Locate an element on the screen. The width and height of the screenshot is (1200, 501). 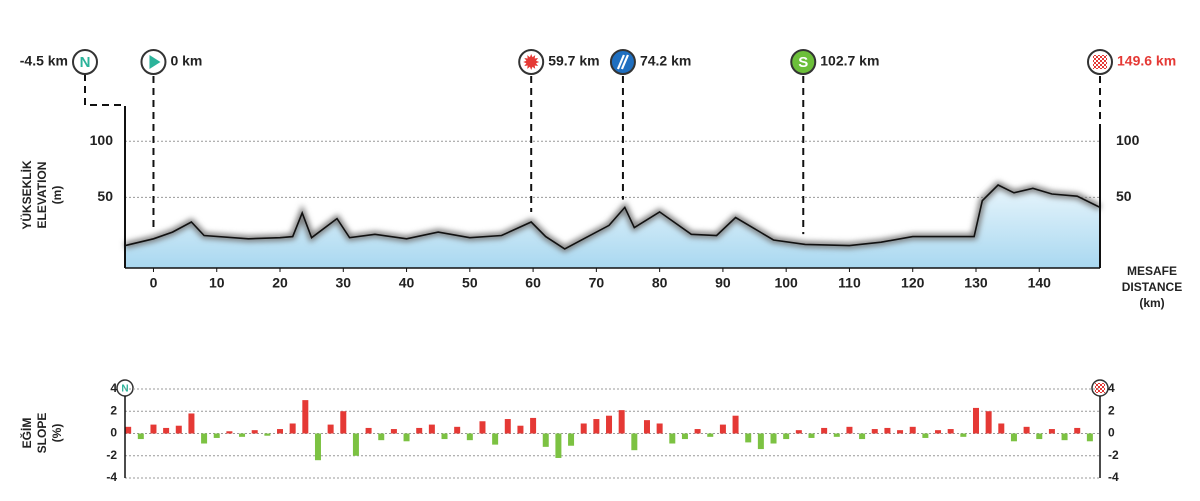
y-tick-label: 50 is located at coordinates (105, 196).